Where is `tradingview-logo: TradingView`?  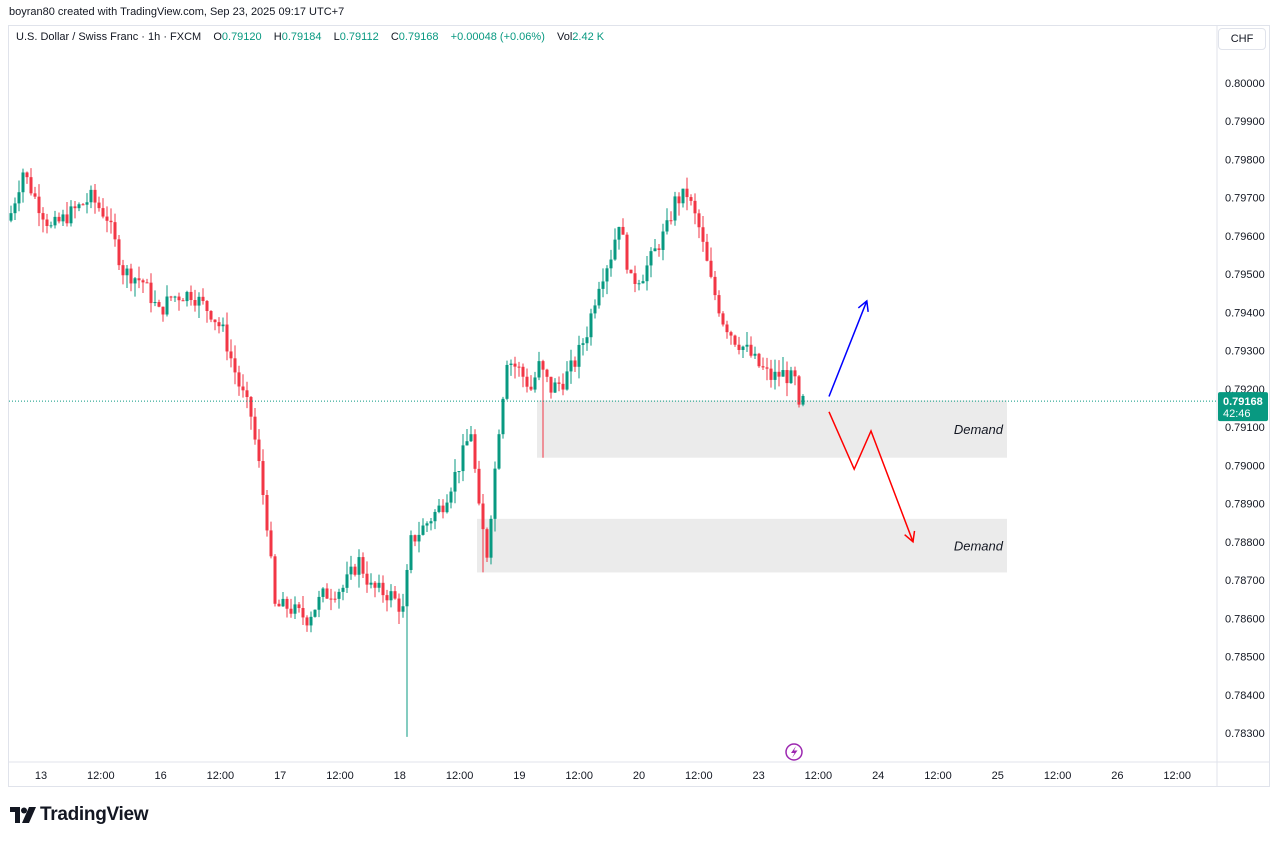 tradingview-logo: TradingView is located at coordinates (79, 815).